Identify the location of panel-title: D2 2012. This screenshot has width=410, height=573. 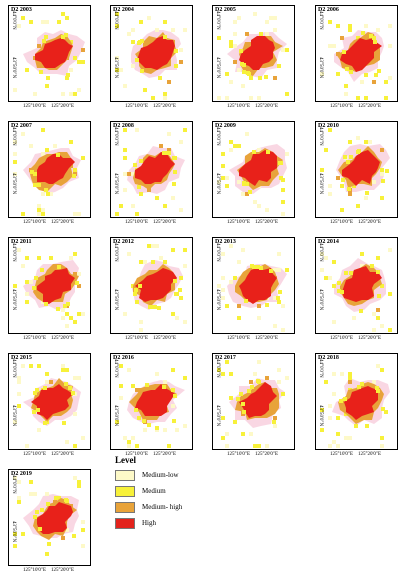
(123, 242).